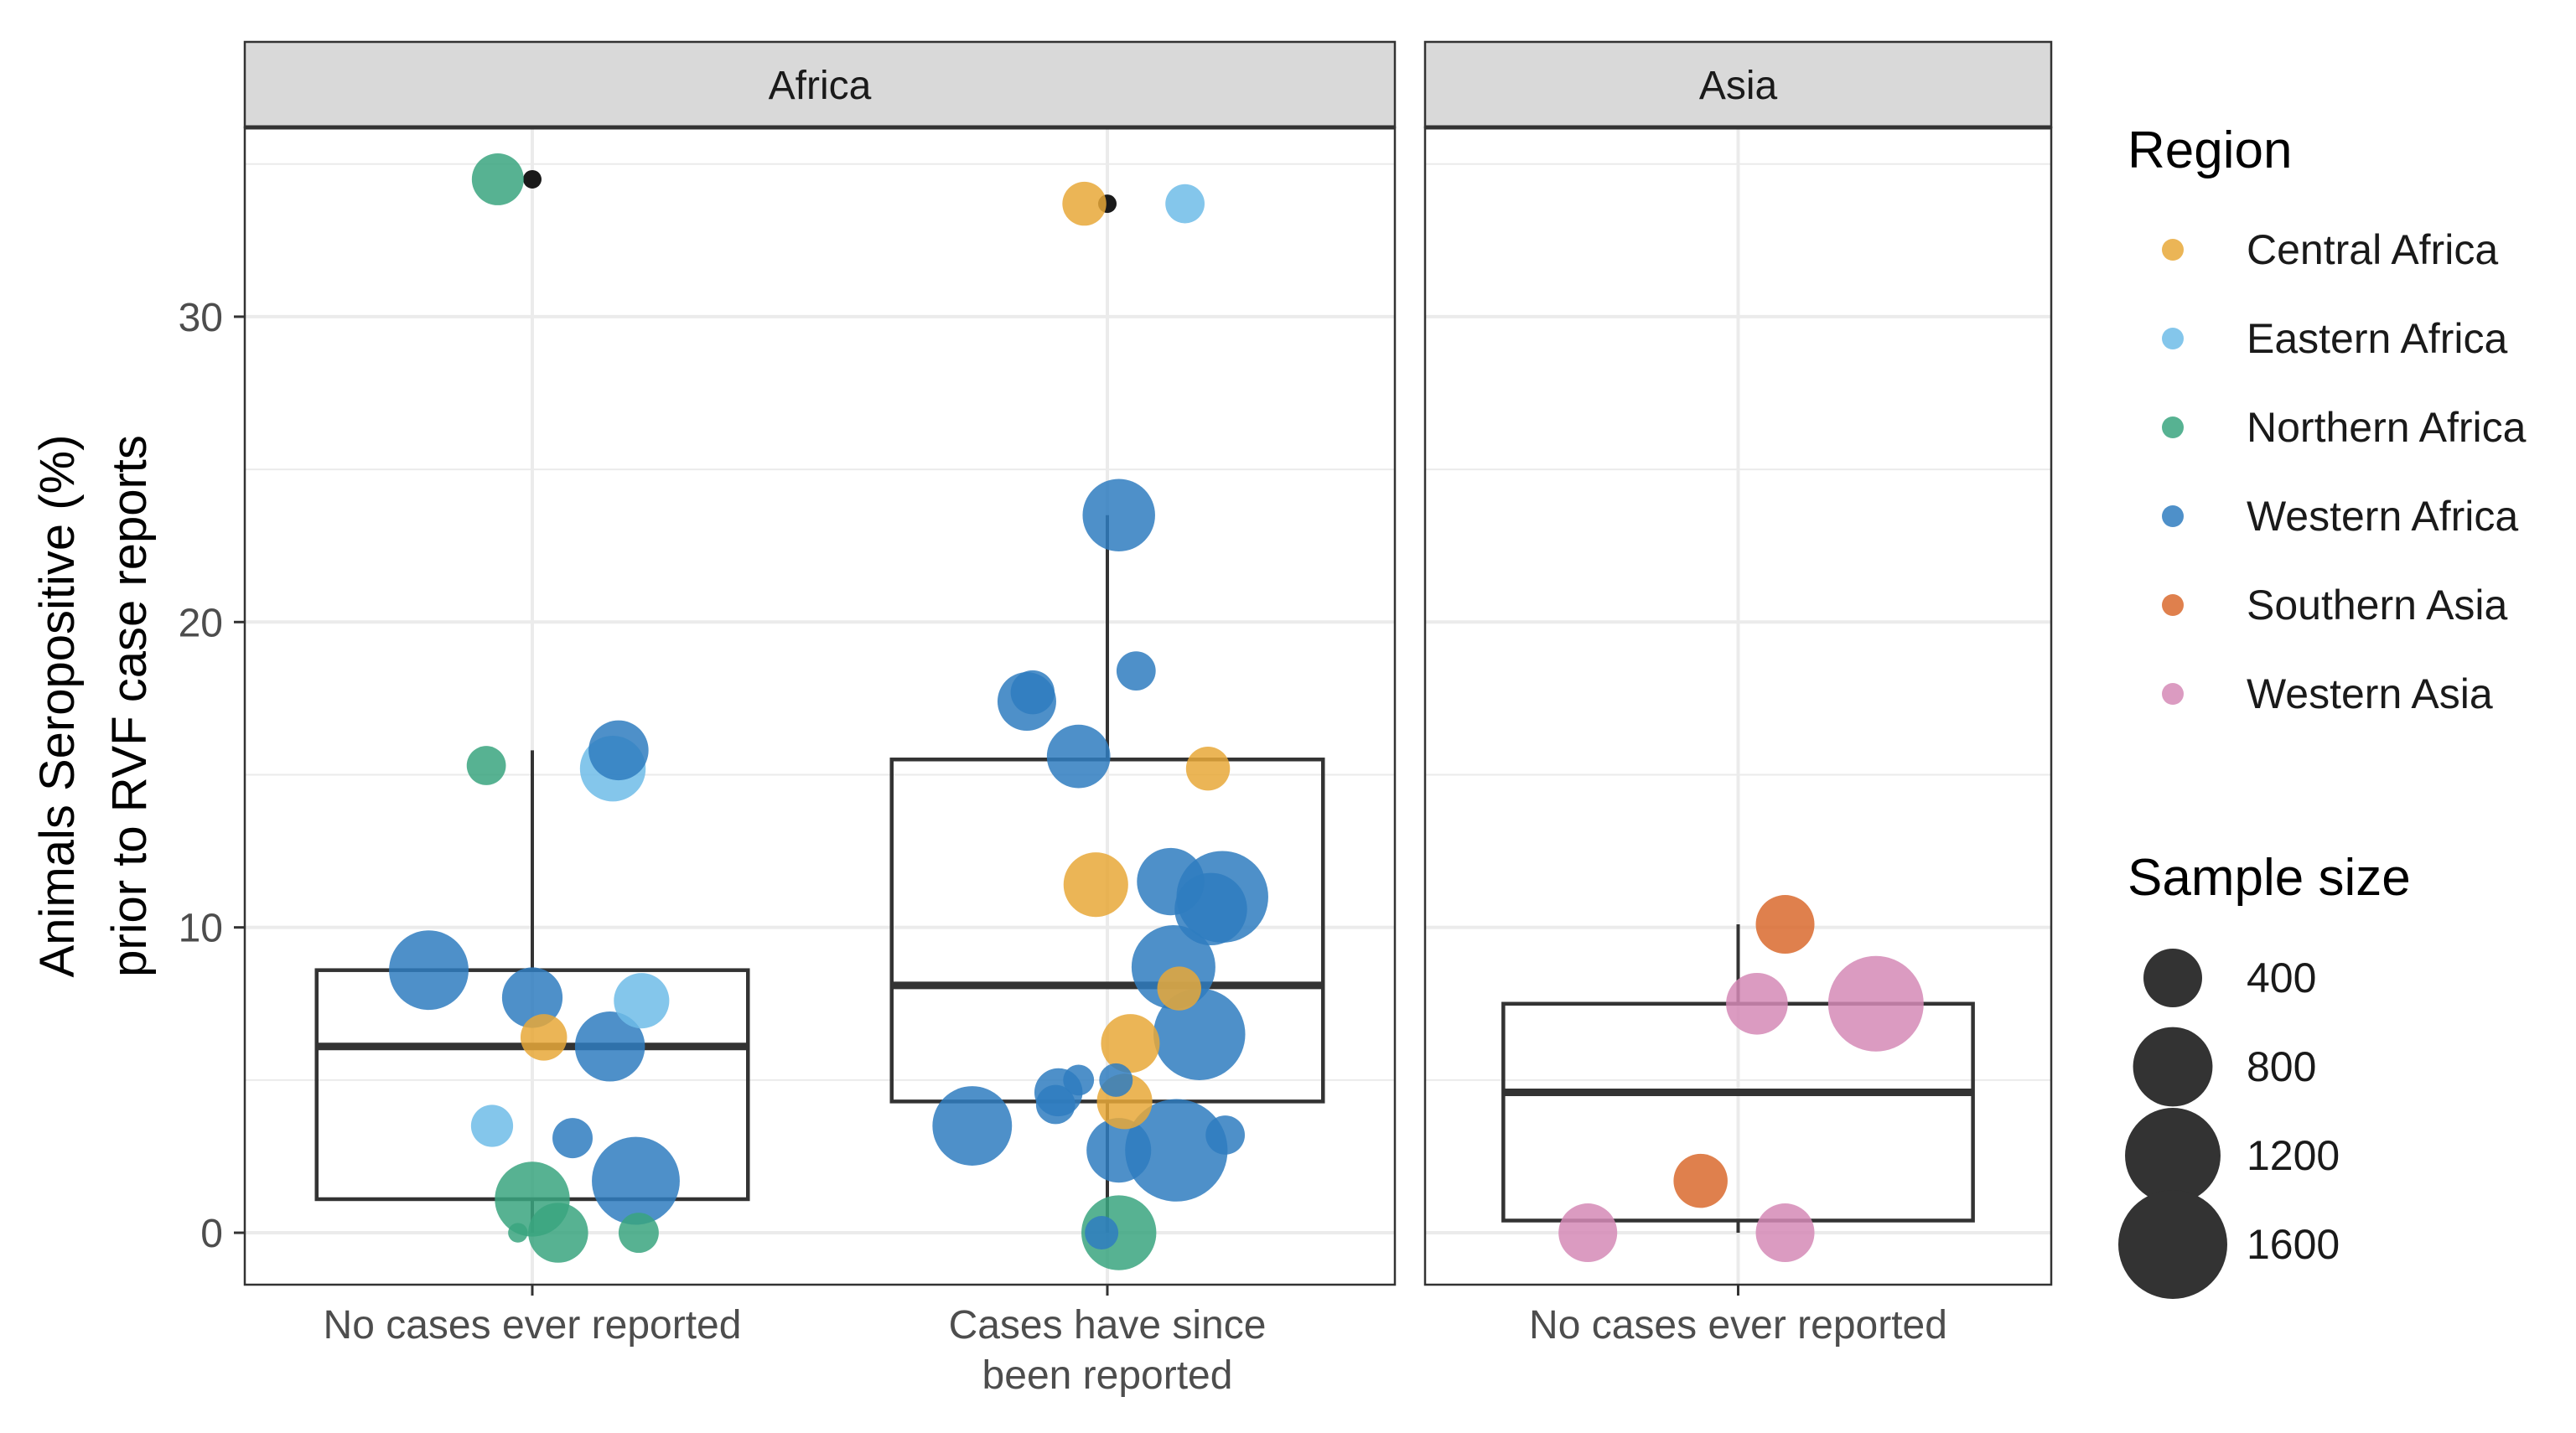  Describe the element at coordinates (2382, 516) in the screenshot. I see `legend-label-region: Western Africa` at that location.